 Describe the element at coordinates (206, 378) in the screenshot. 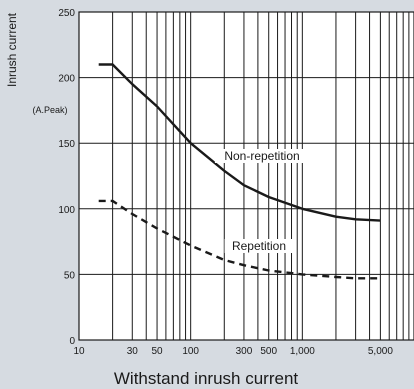

I see `x-axis-label: Withstand inrush current` at that location.